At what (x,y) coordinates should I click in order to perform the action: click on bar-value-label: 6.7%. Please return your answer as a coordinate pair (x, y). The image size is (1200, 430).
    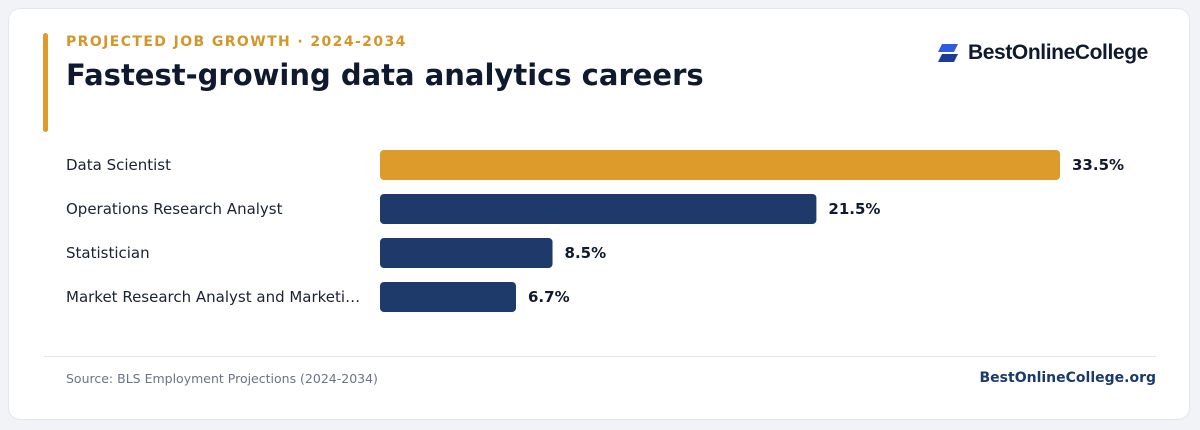
    Looking at the image, I should click on (549, 297).